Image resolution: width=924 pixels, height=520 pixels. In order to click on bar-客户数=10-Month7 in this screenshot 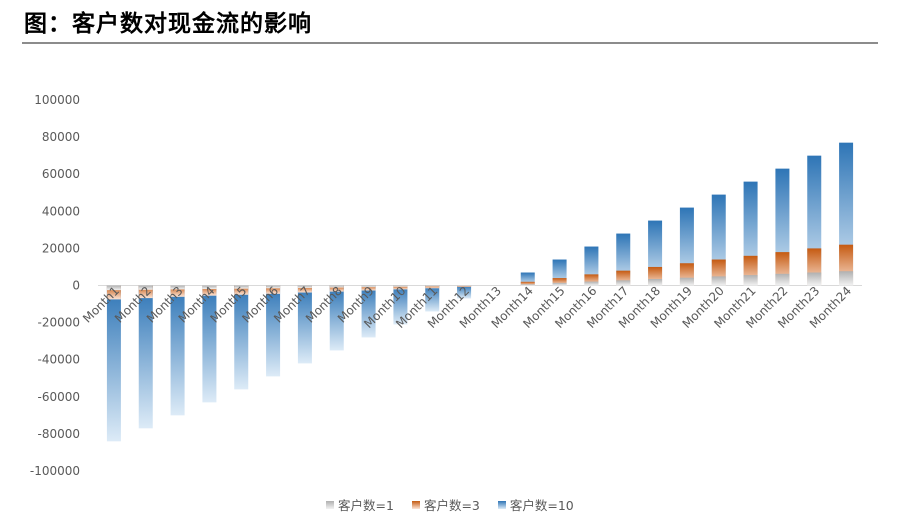, I will do `click(304, 324)`.